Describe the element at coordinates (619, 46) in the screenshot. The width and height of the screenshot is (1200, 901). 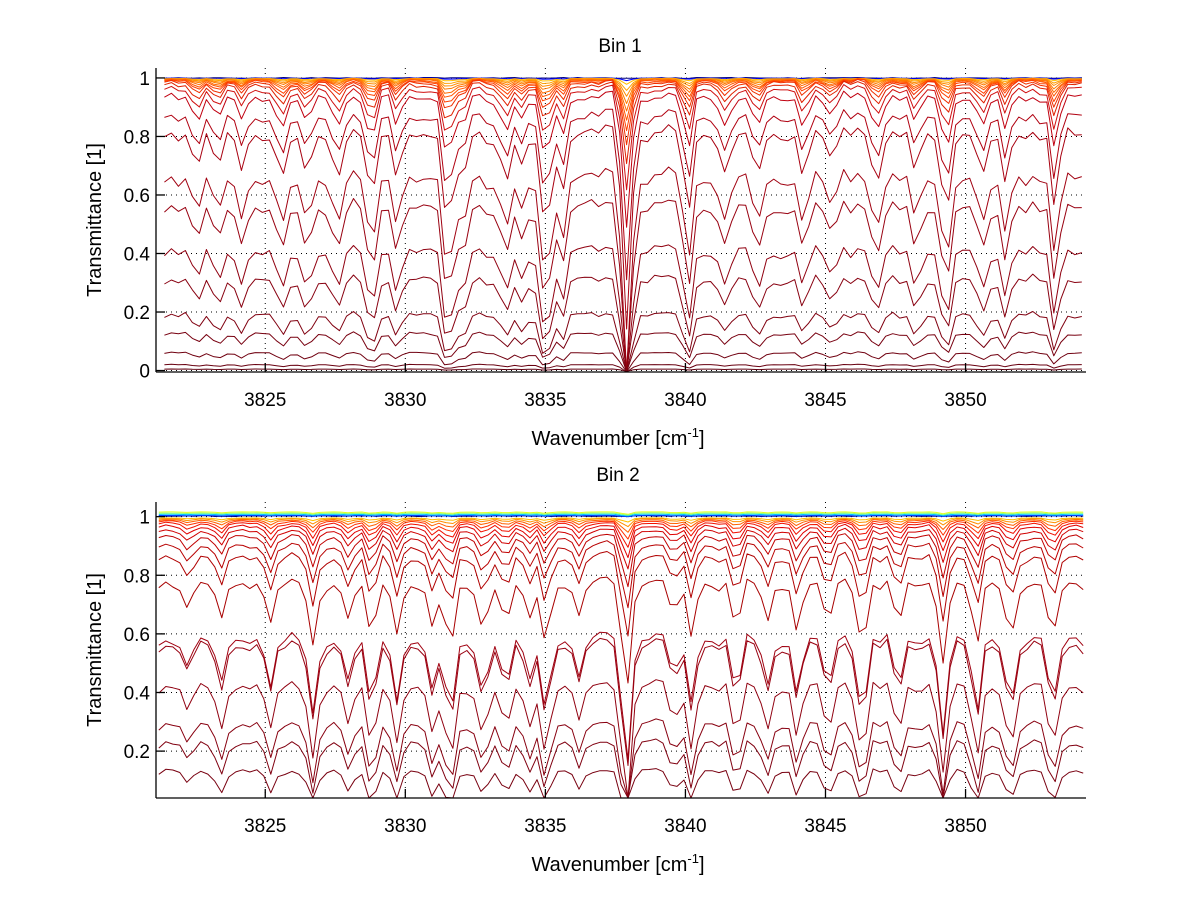
I see `chart-title: Bin 1` at that location.